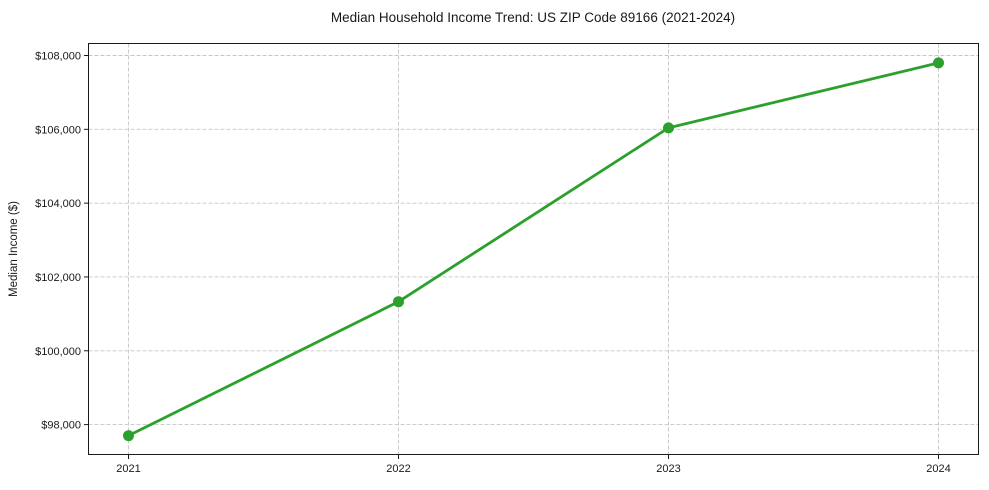 The height and width of the screenshot is (490, 989). I want to click on x-tick-label: 2024, so click(938, 469).